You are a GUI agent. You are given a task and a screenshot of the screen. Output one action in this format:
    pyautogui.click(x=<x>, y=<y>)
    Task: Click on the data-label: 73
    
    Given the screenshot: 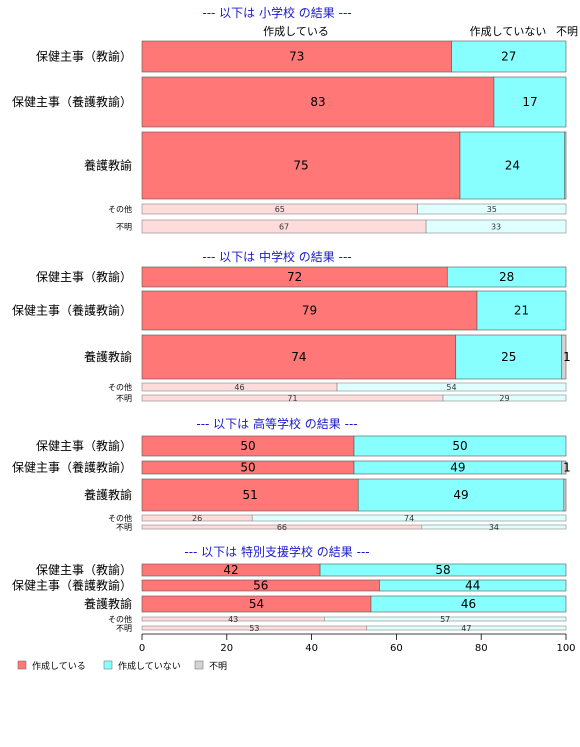 What is the action you would take?
    pyautogui.click(x=296, y=57)
    